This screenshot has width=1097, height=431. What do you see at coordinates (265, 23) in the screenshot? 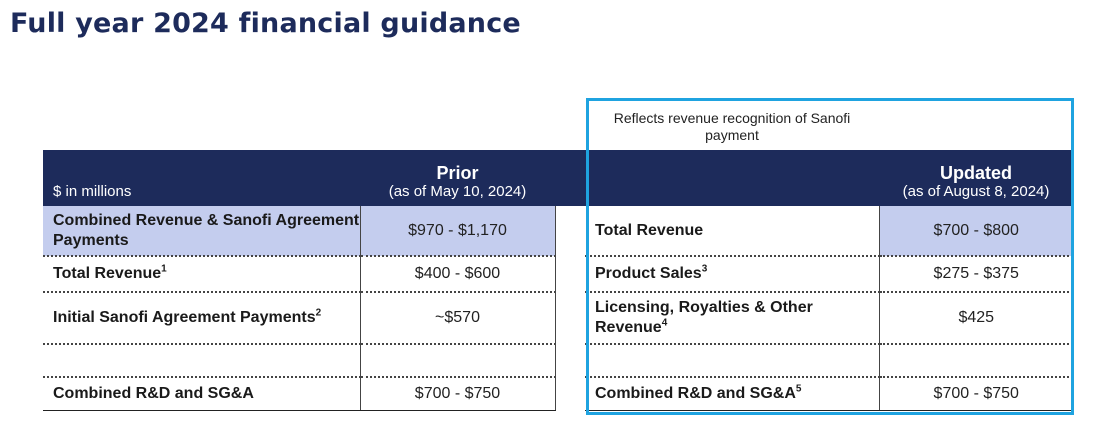
I see `page-title: Full year 2024 financial guidance` at bounding box center [265, 23].